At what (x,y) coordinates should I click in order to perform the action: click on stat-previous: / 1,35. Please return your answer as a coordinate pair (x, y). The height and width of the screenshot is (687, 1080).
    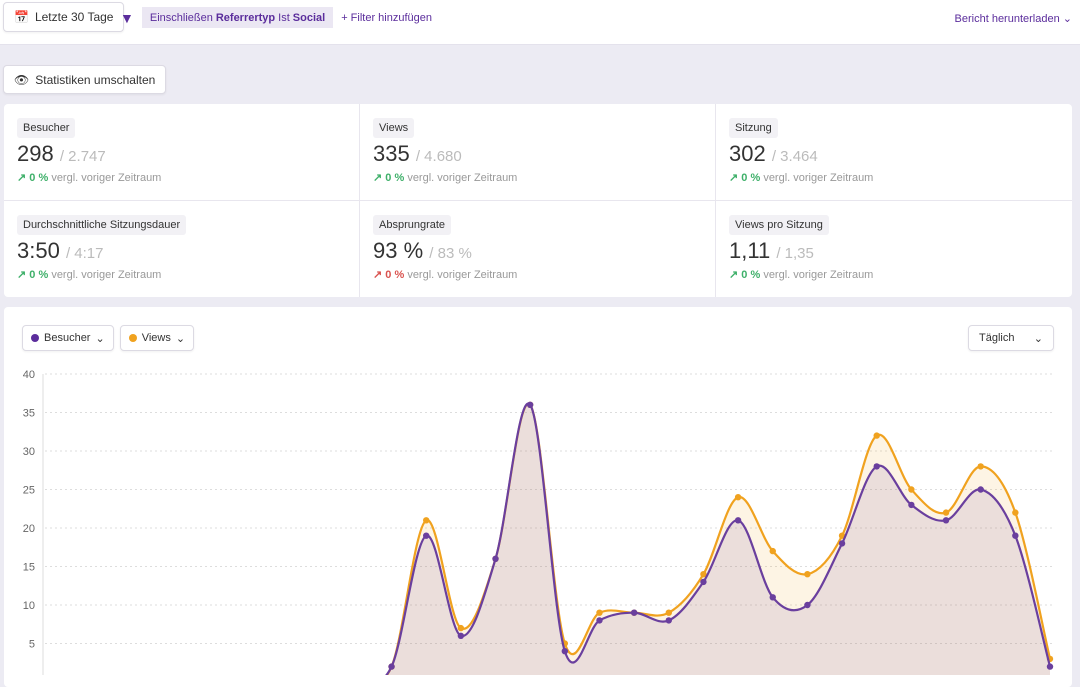
    Looking at the image, I should click on (795, 253).